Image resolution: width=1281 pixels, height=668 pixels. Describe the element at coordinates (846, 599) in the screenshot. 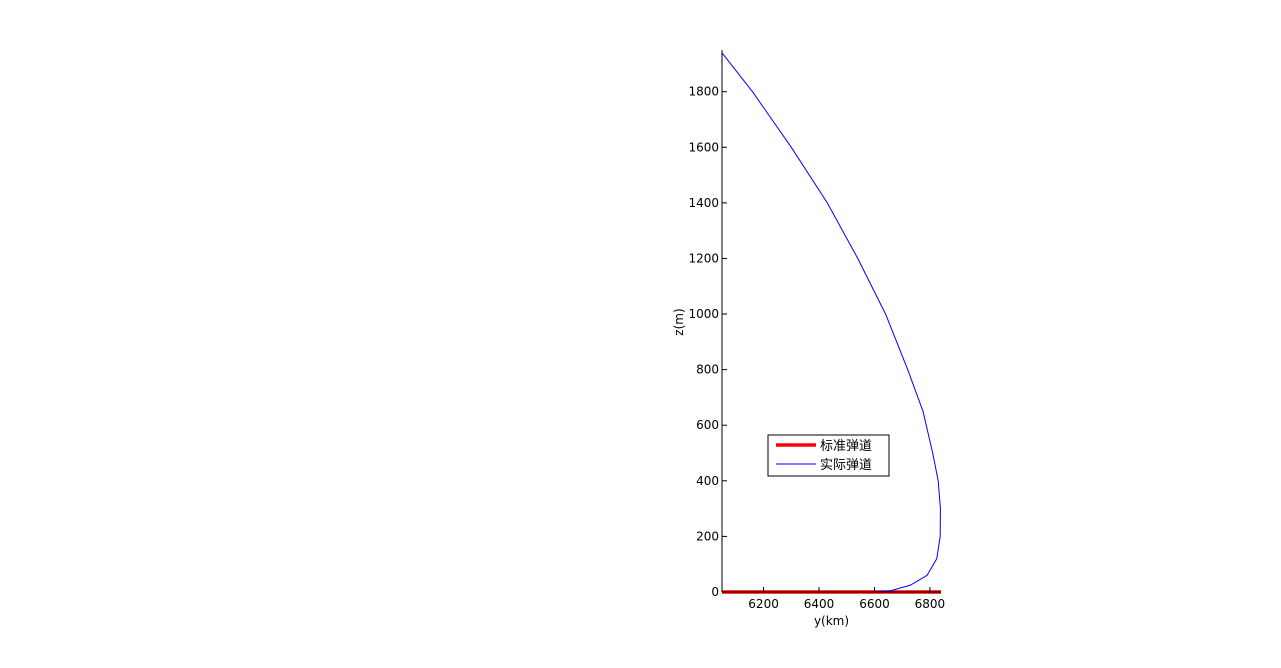

I see `x-axis-ticks: 6200 6400 6600 6800` at that location.